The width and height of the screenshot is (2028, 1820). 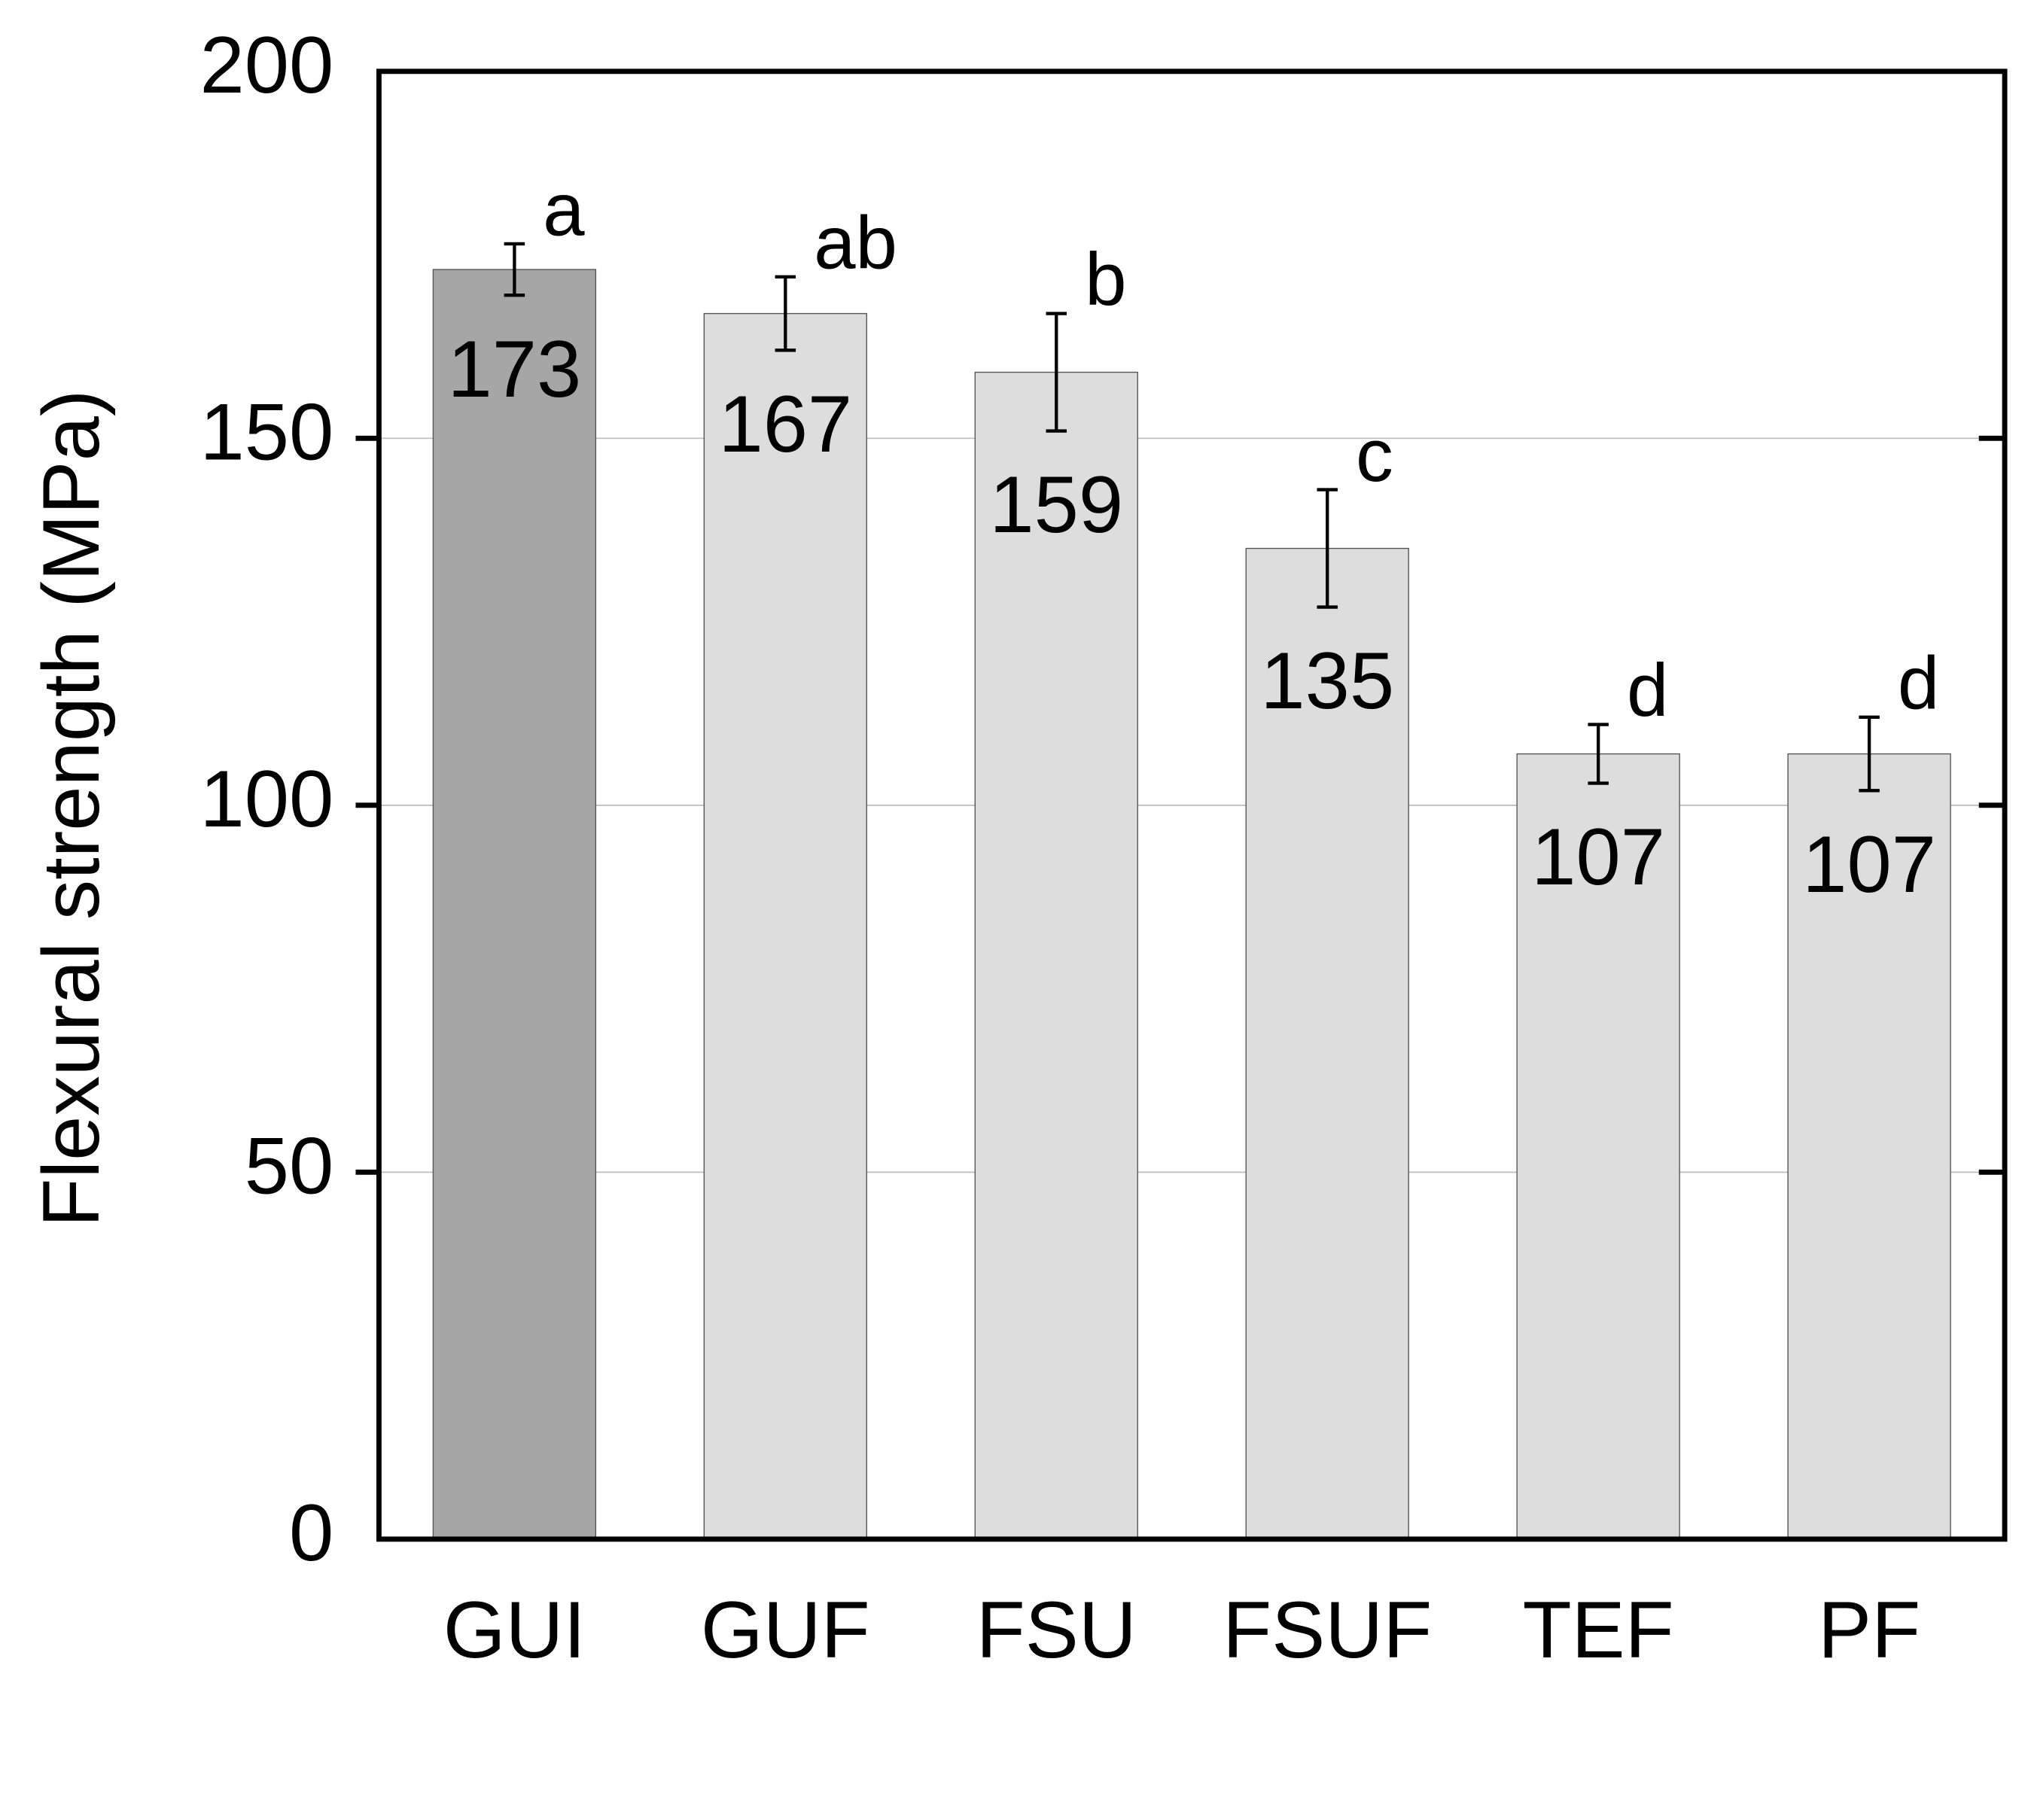 I want to click on x-tick-label: TEF, so click(x=1598, y=1630).